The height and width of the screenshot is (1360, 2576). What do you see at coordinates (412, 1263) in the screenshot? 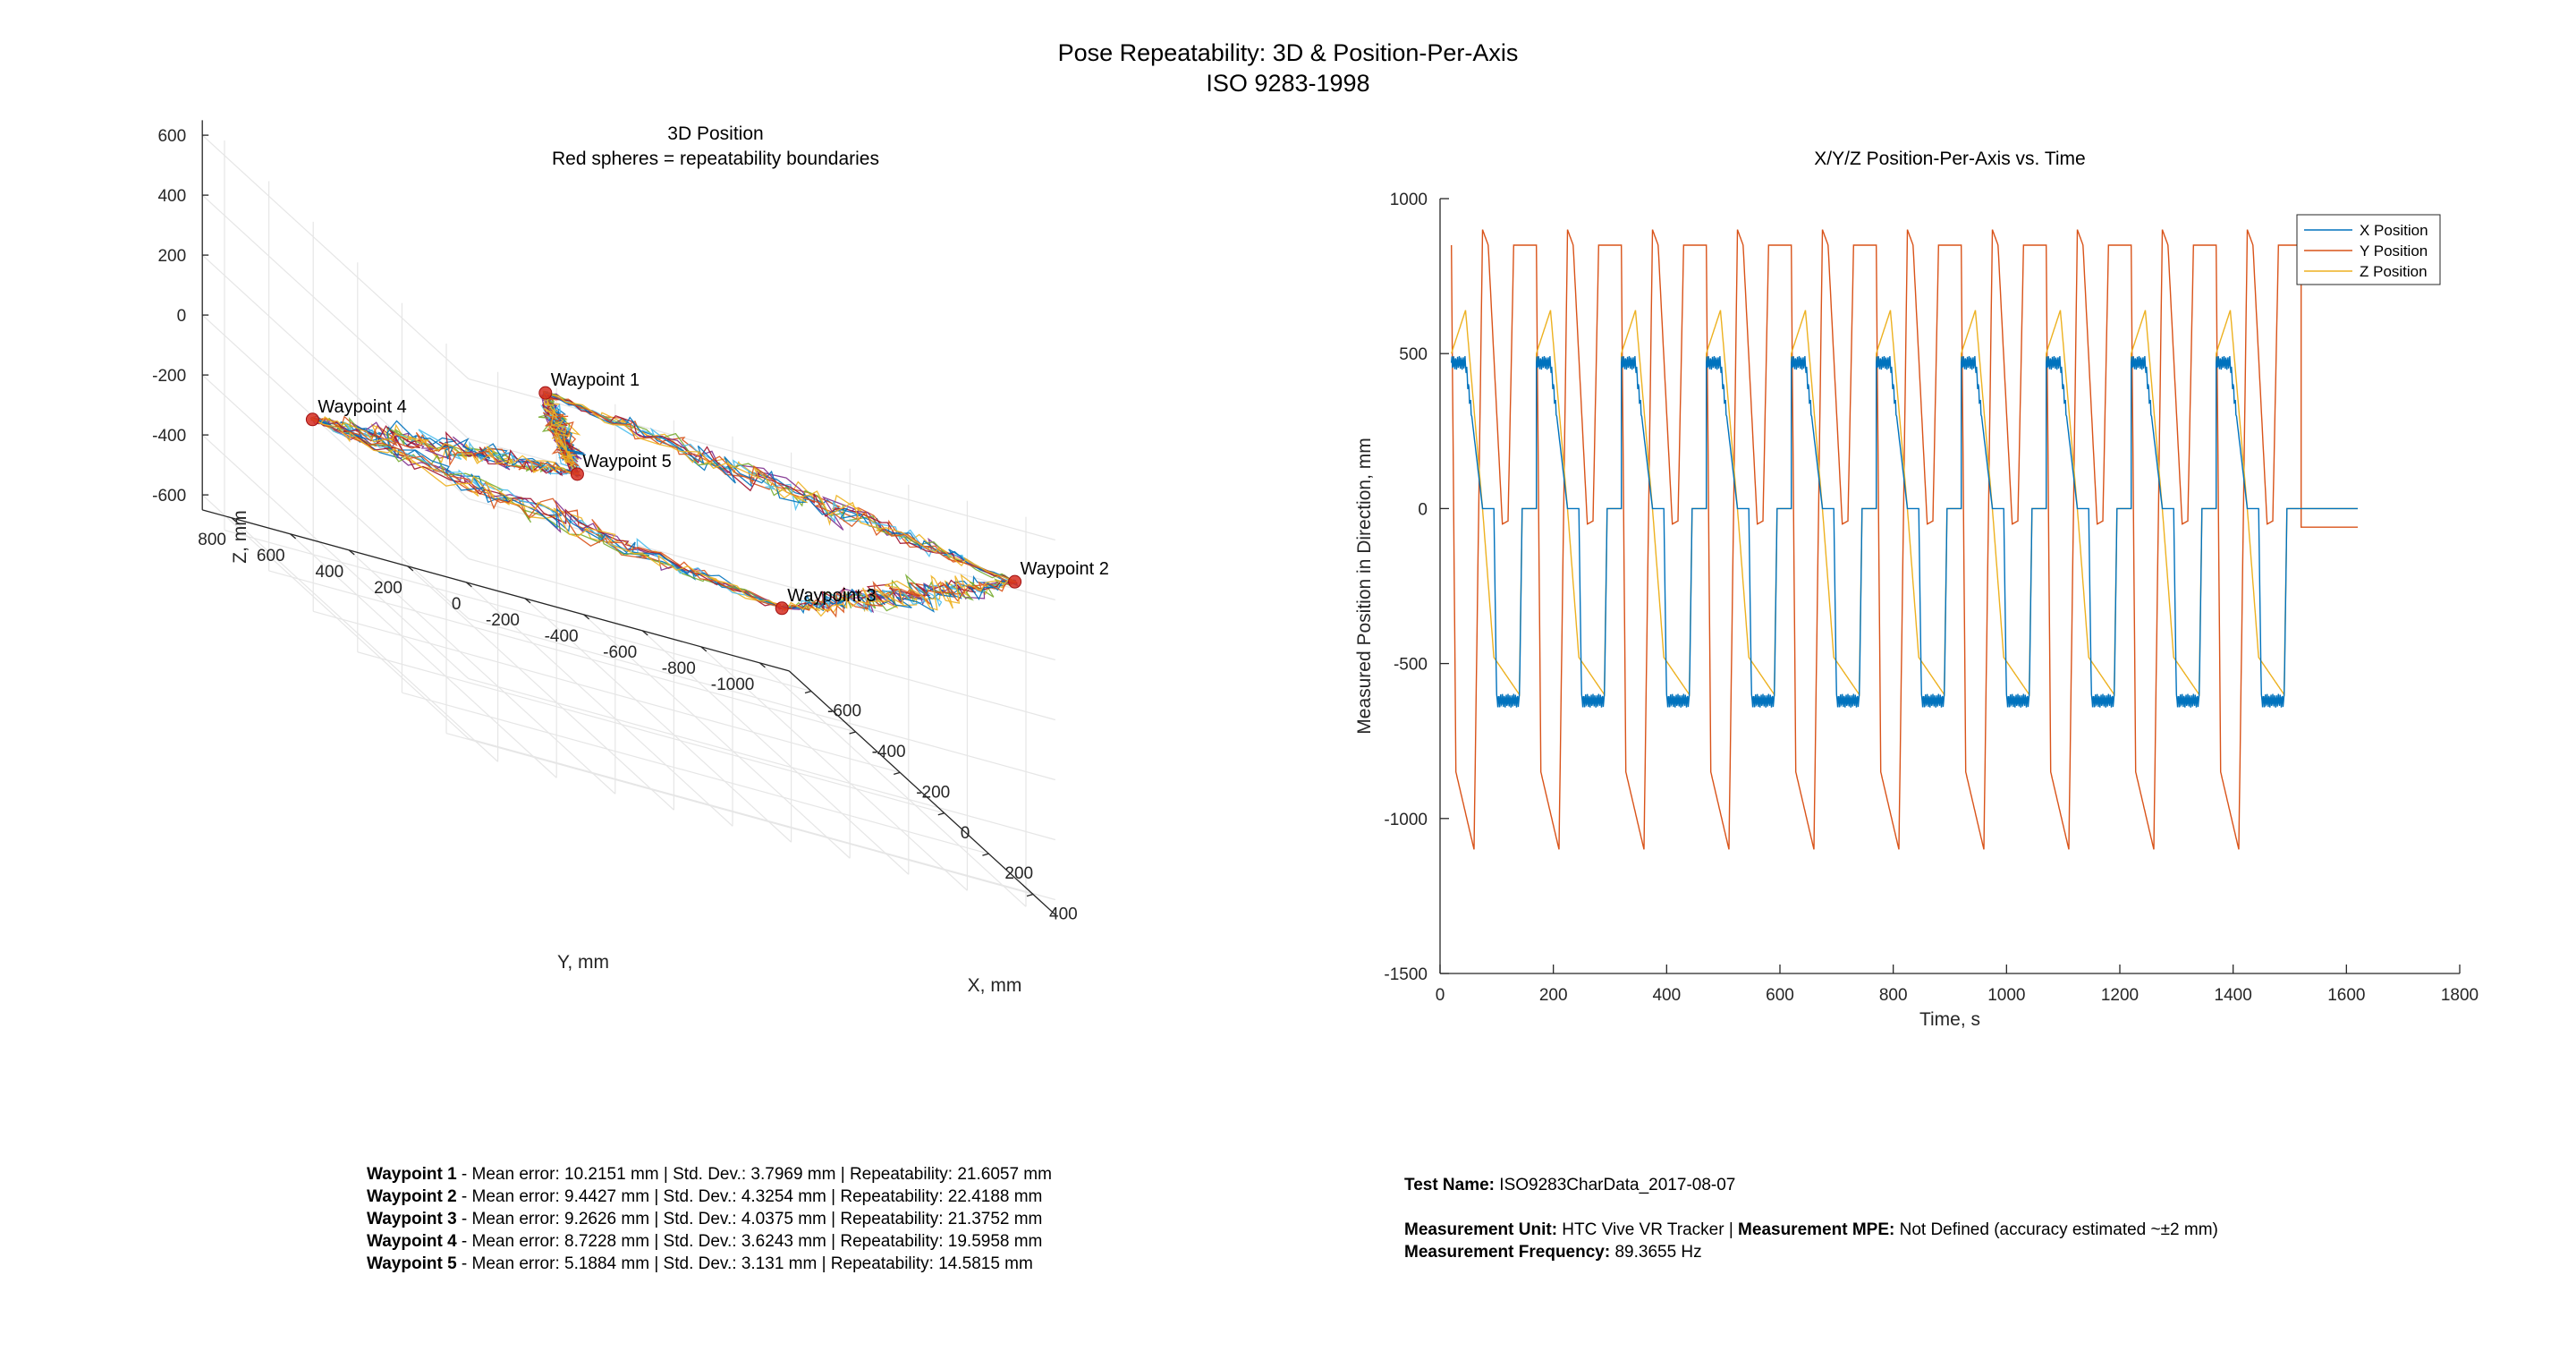
I see `stat-name: Waypoint 5` at bounding box center [412, 1263].